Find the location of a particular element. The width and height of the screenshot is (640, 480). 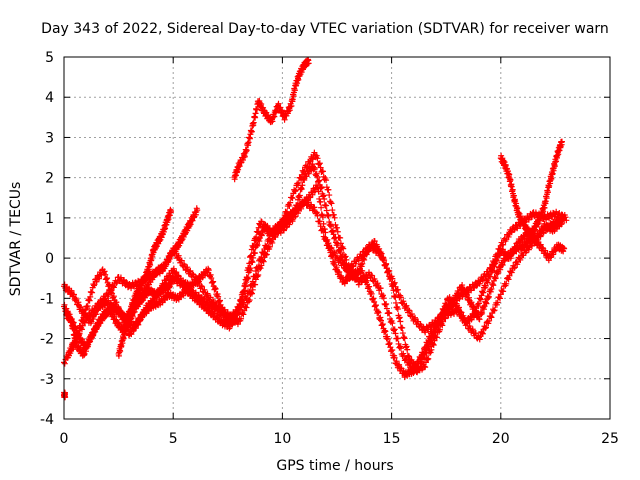

x-tick-label: 0 is located at coordinates (64, 439).